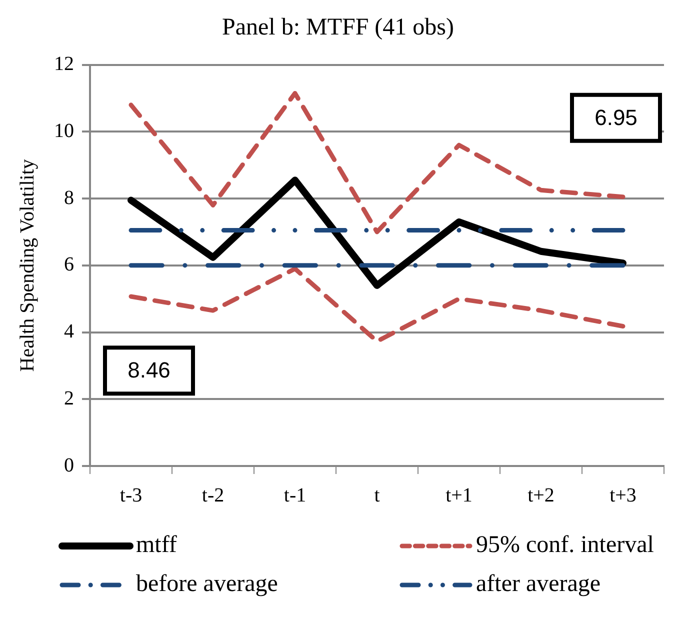 The image size is (686, 619). I want to click on line-series, so click(377, 305).